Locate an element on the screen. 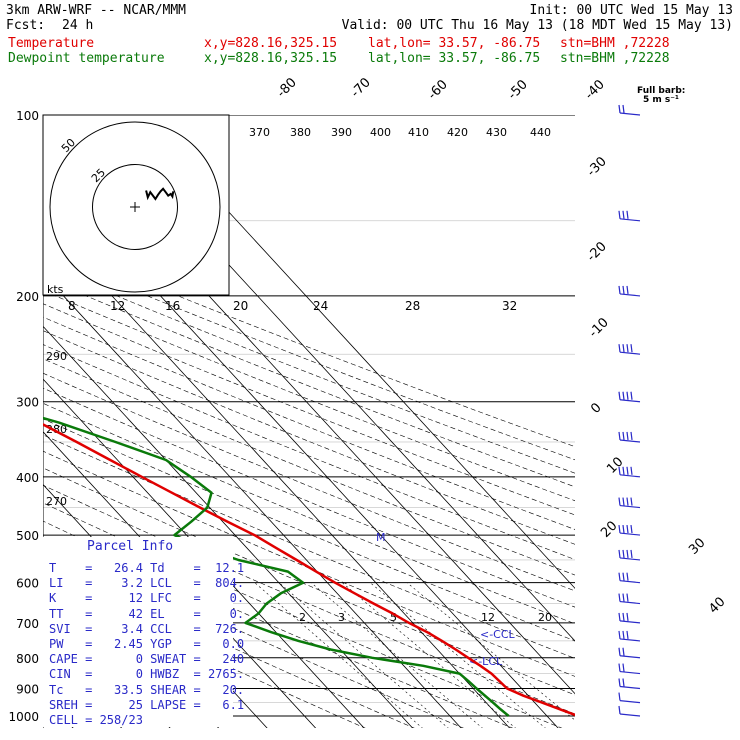  mixing-ratio-label-5: 5 is located at coordinates (393, 617).